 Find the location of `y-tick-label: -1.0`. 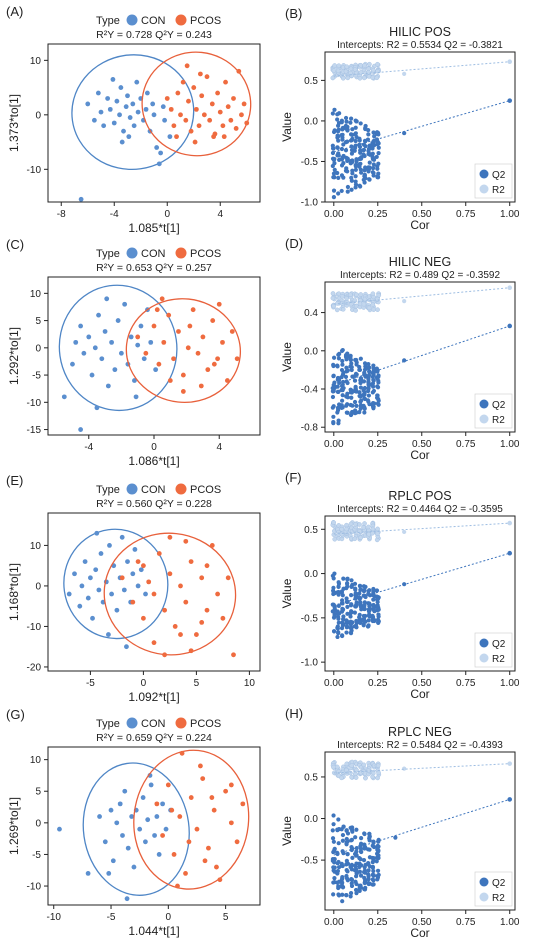

y-tick-label: -1.0 is located at coordinates (310, 663).